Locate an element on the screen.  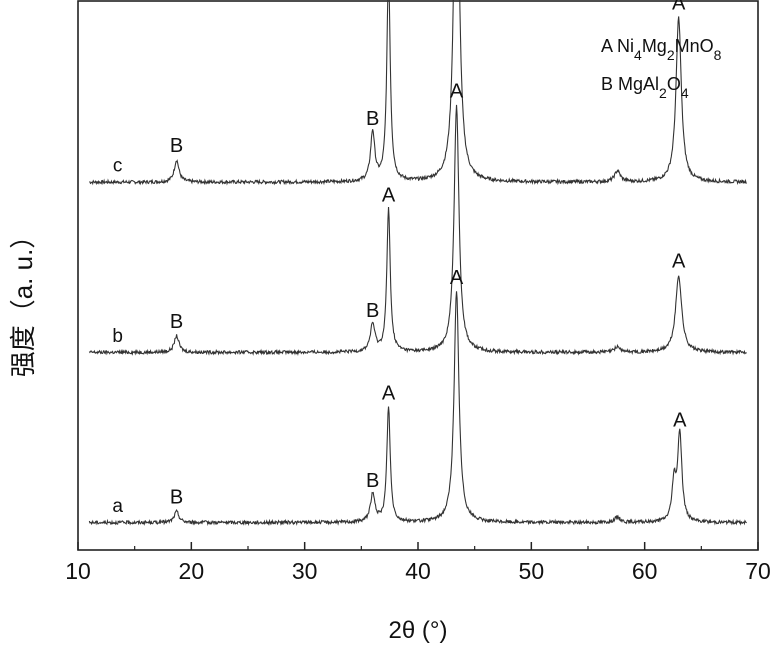
x-axis: 10 20 30 40 50 60 70 is located at coordinates (418, 563).